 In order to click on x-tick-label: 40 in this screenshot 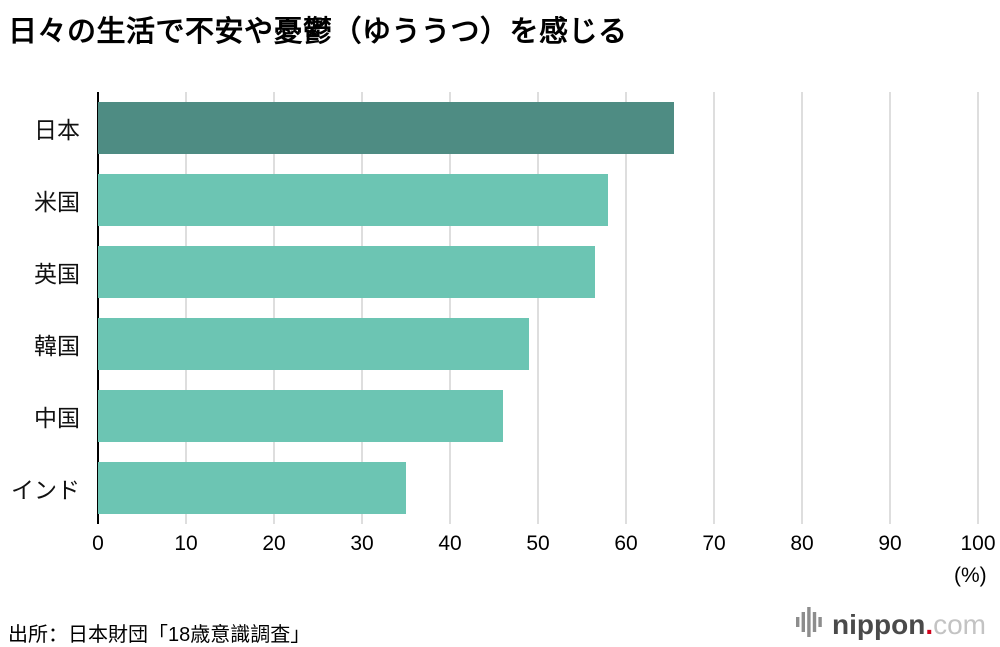, I will do `click(450, 543)`.